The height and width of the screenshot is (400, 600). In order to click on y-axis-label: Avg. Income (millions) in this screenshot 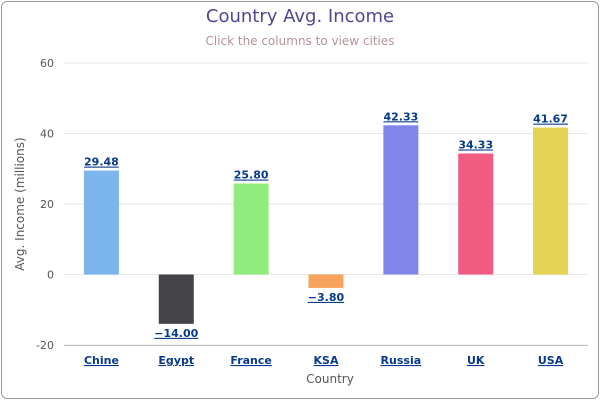, I will do `click(20, 203)`.